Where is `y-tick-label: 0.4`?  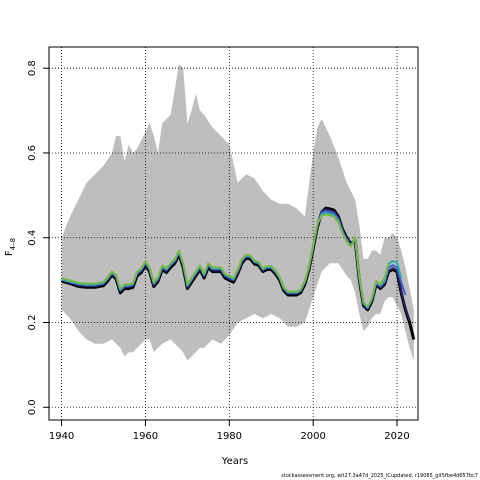 y-tick-label: 0.4 is located at coordinates (32, 238).